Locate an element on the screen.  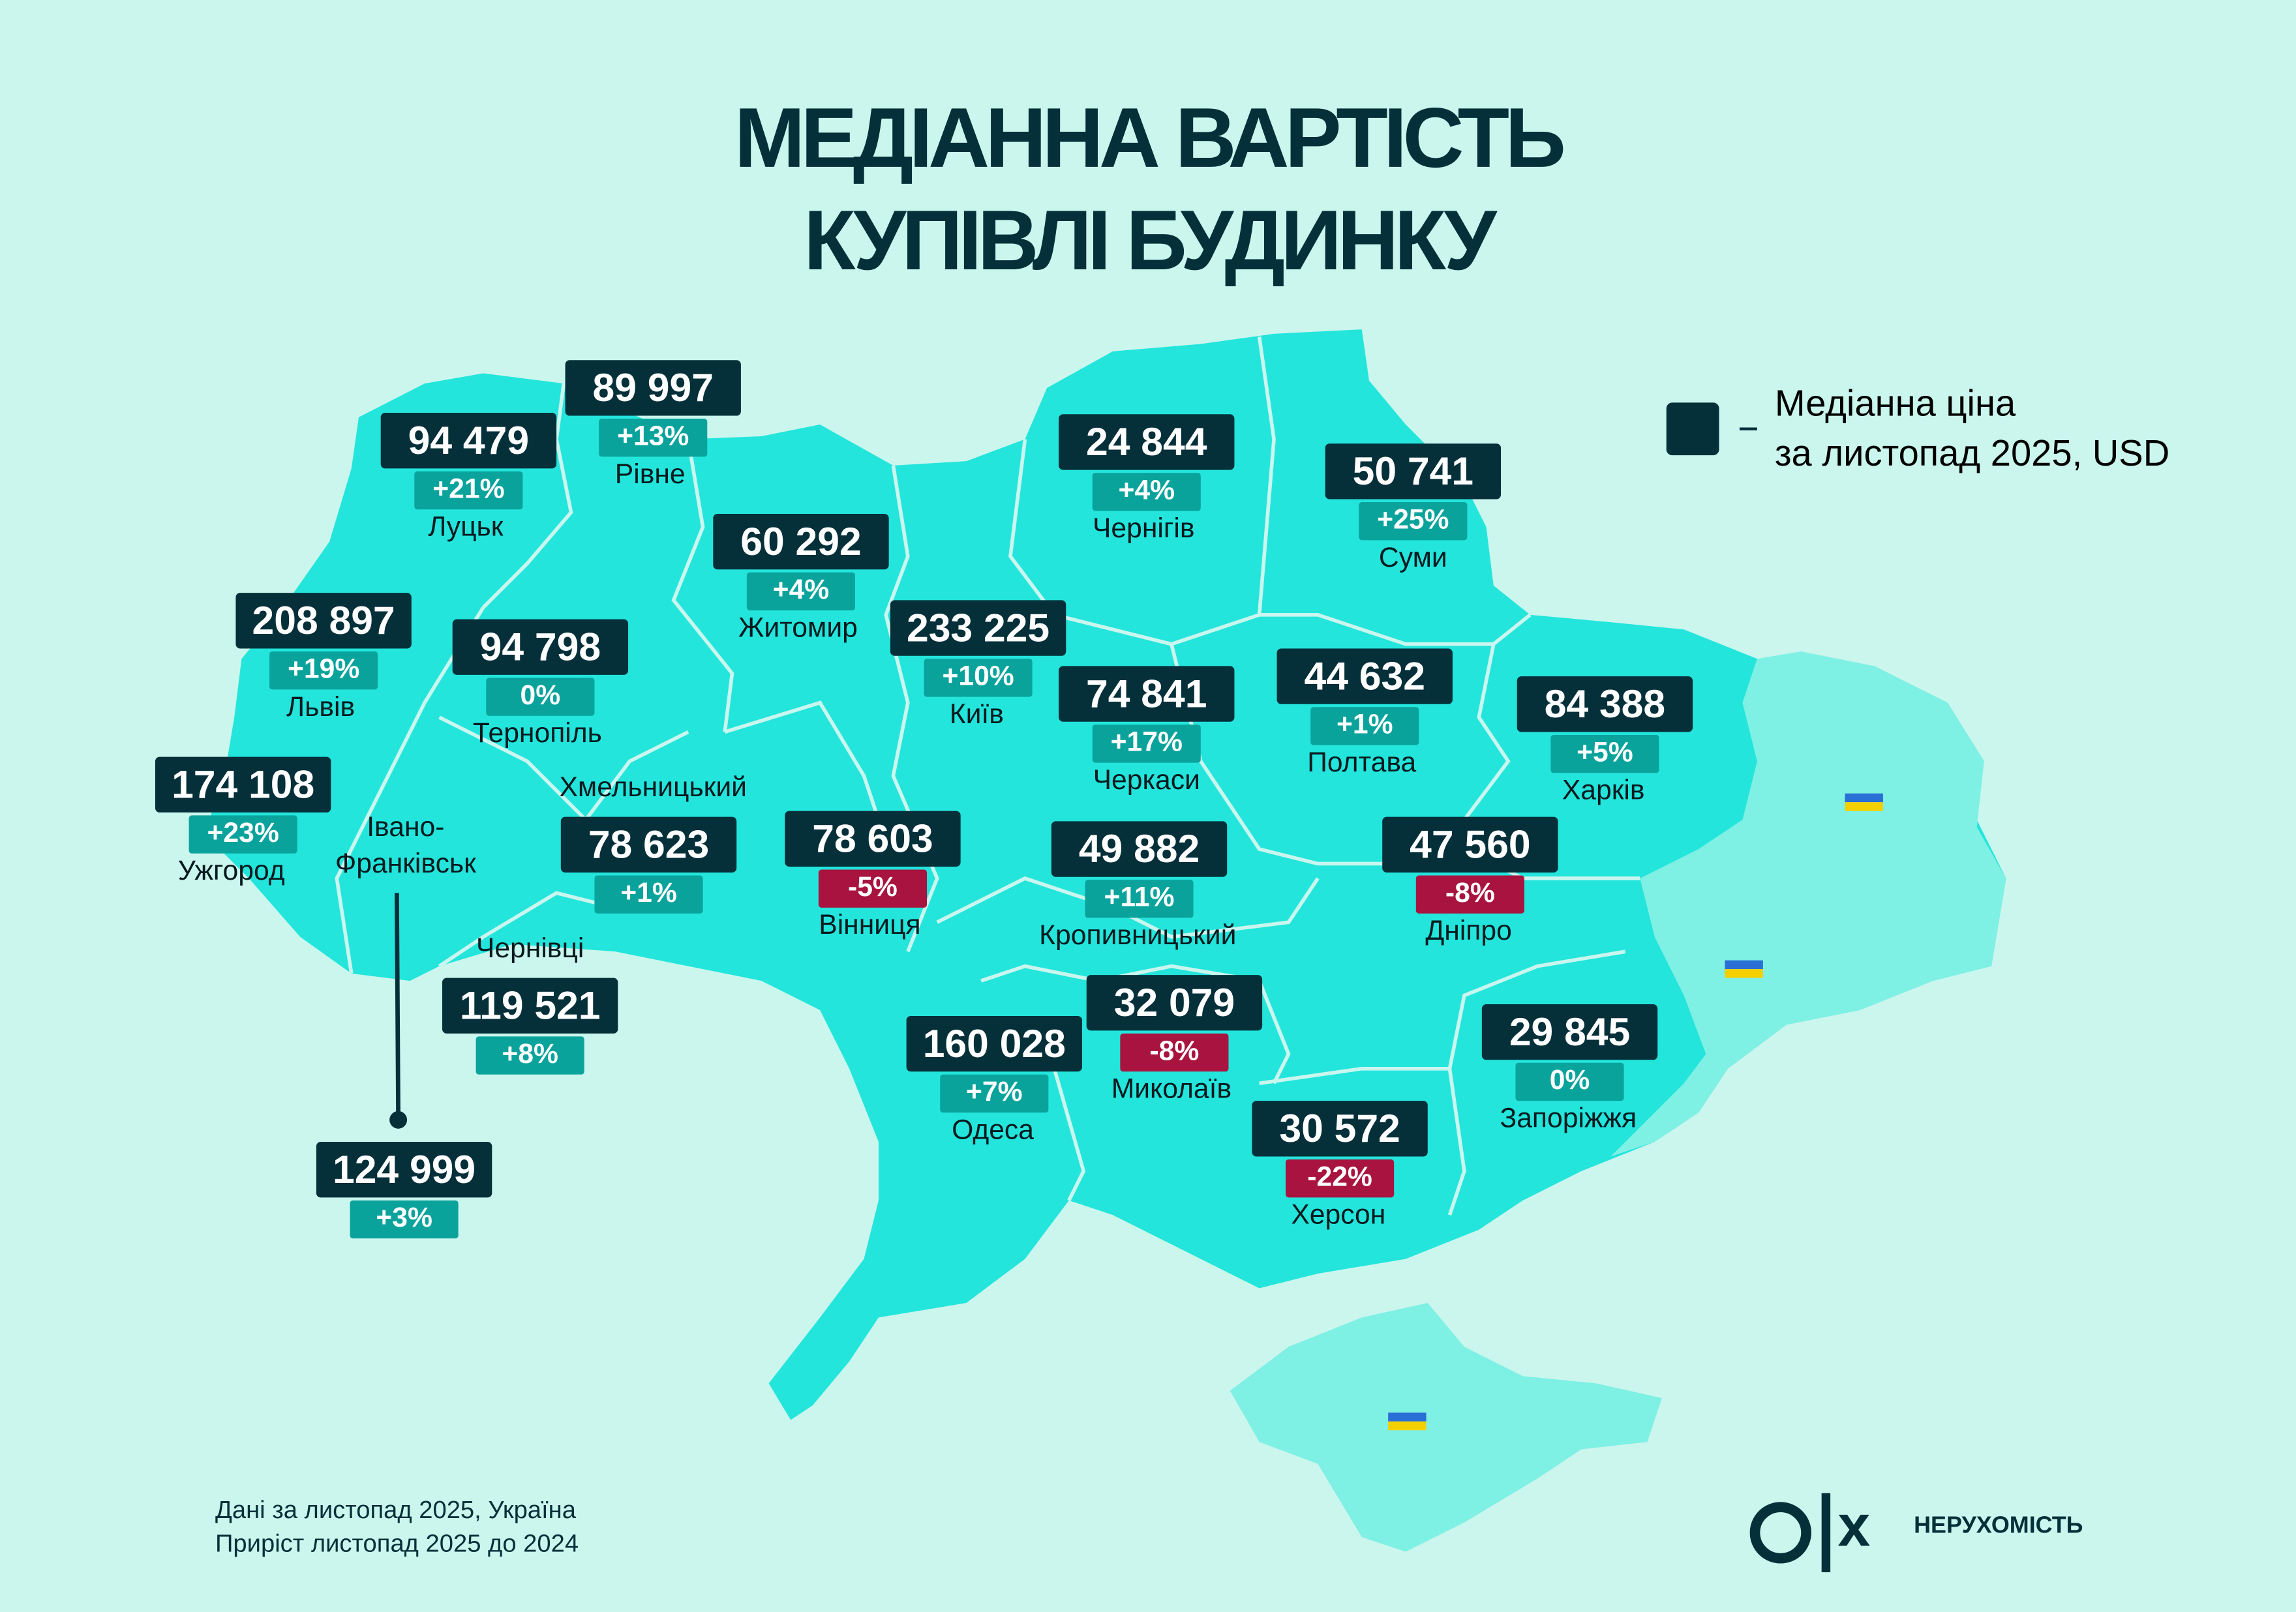
change-badge: +11% is located at coordinates (1139, 899).